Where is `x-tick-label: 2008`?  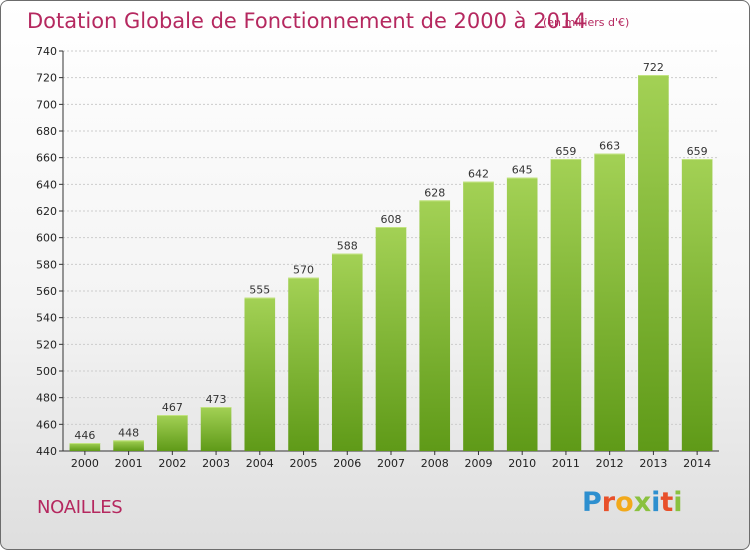
x-tick-label: 2008 is located at coordinates (435, 463).